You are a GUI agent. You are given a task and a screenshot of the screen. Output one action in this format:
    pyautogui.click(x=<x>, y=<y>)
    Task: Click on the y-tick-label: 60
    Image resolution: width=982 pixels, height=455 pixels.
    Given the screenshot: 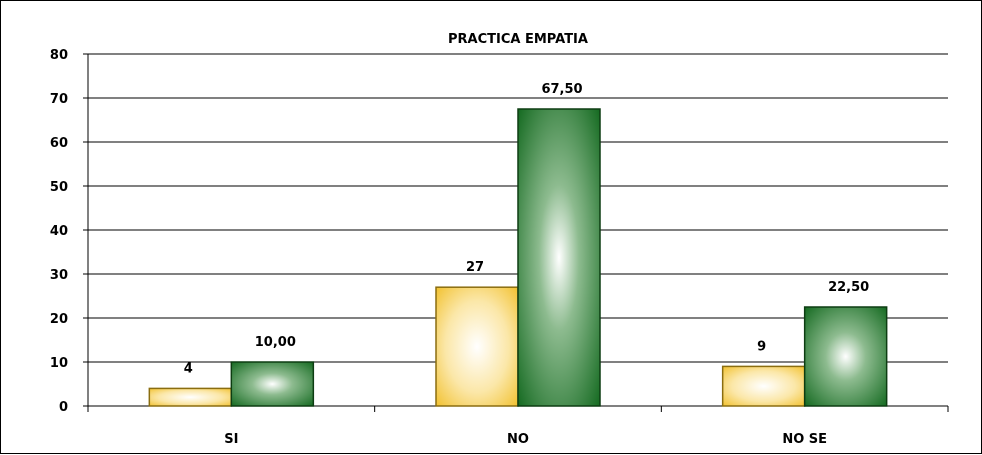 What is the action you would take?
    pyautogui.click(x=59, y=143)
    